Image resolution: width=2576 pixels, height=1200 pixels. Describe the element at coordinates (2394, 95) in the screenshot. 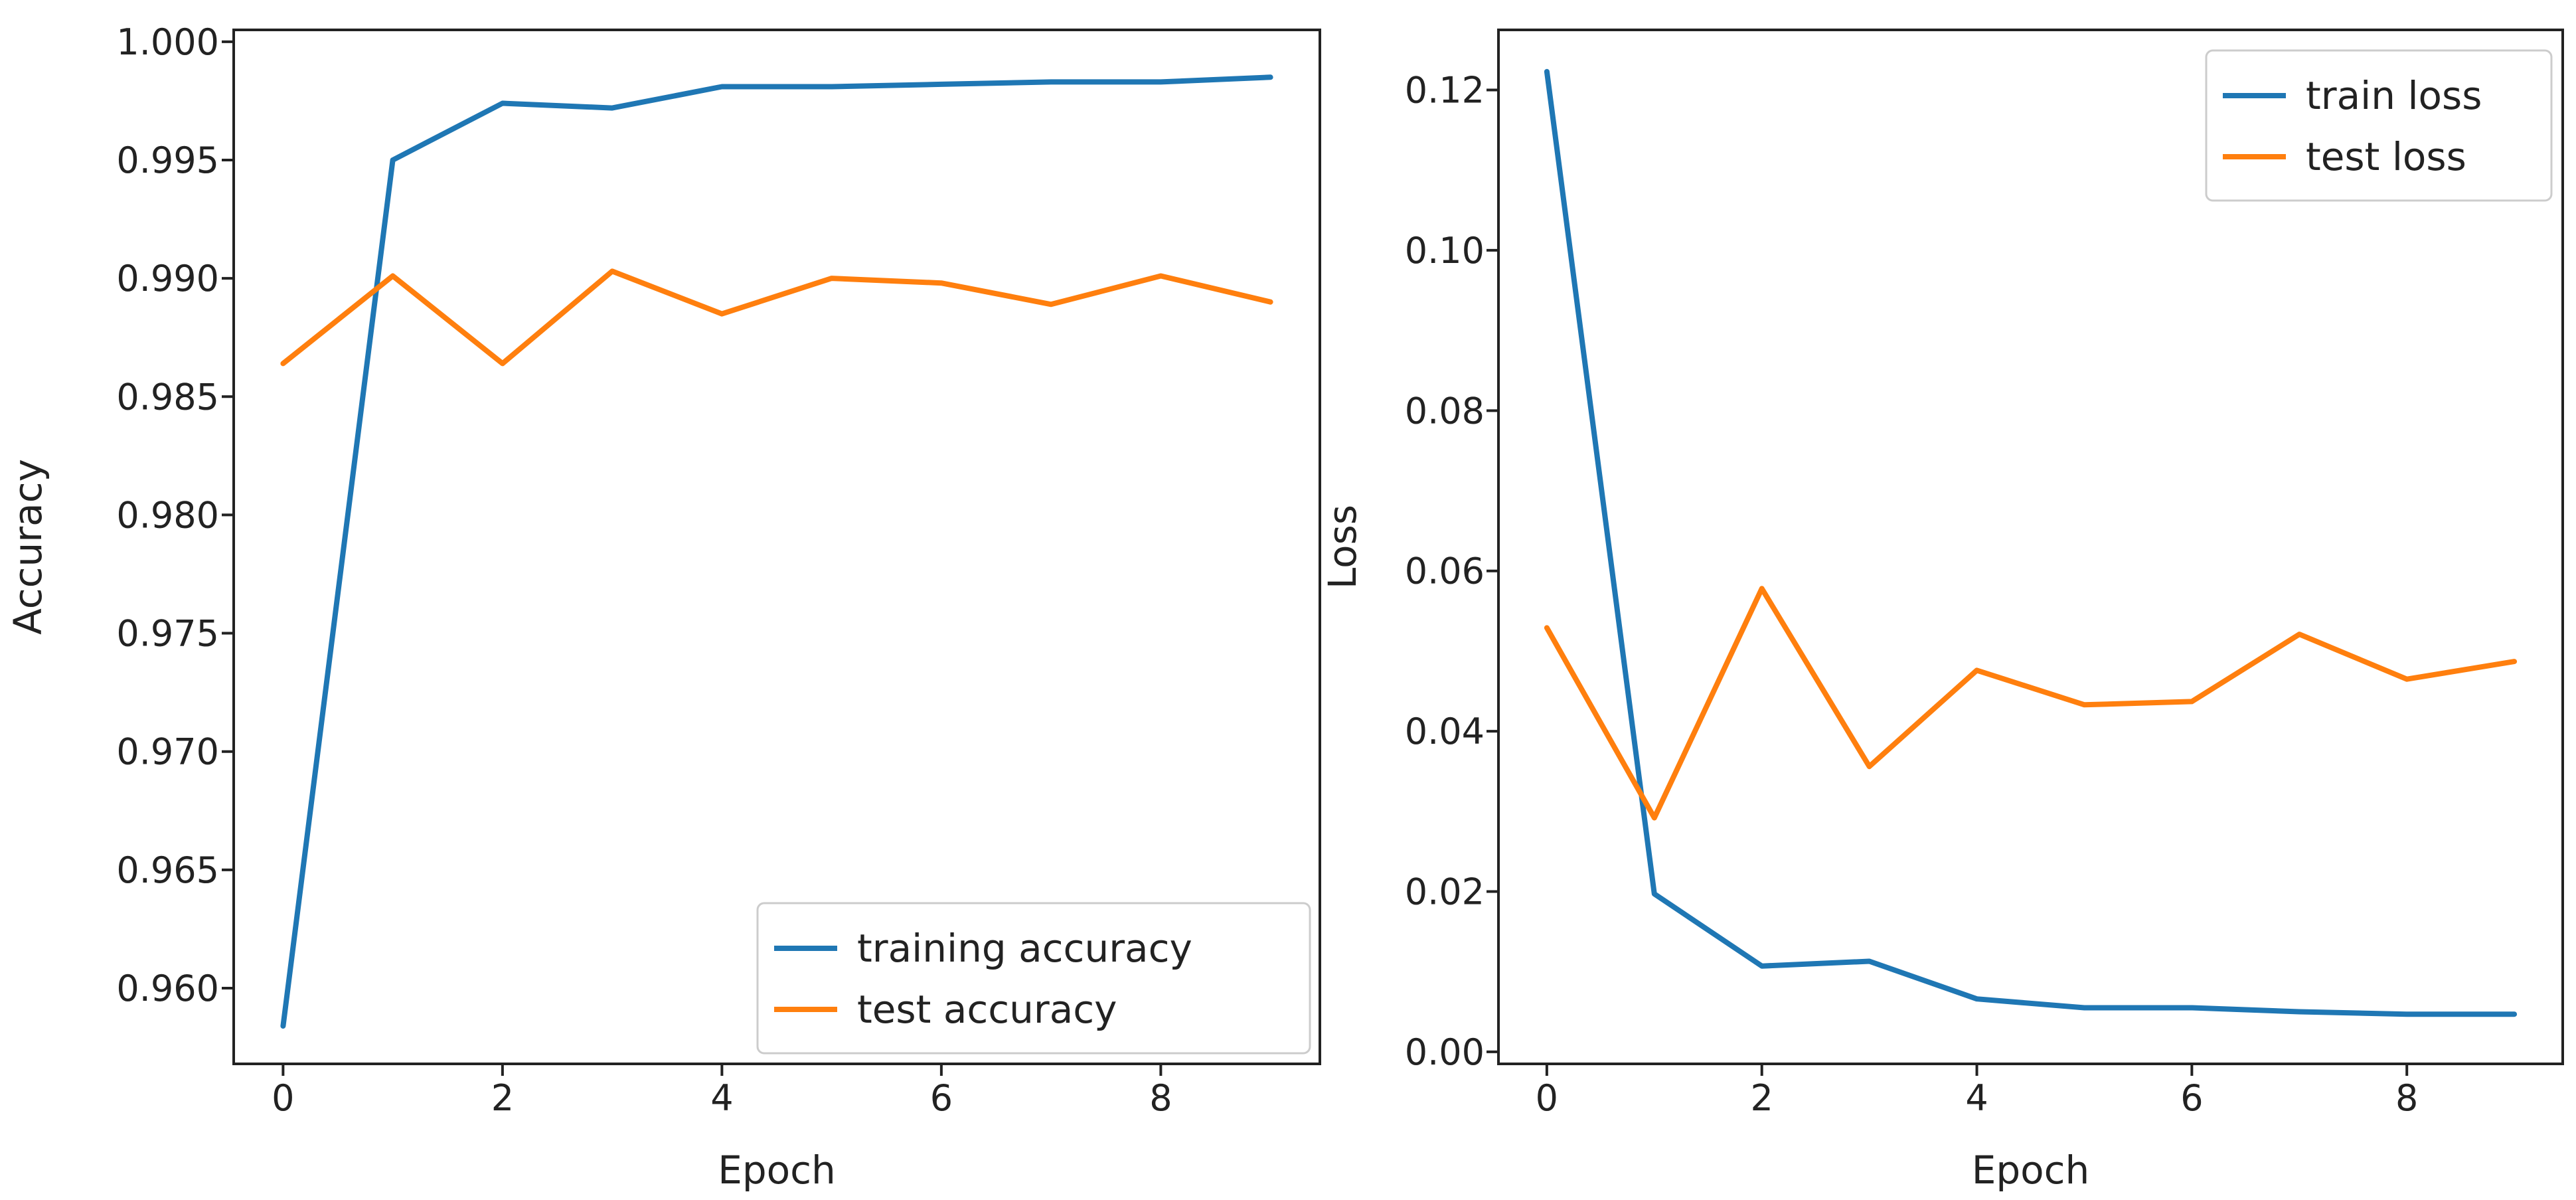

I see `legend-label-train-loss: train loss` at that location.